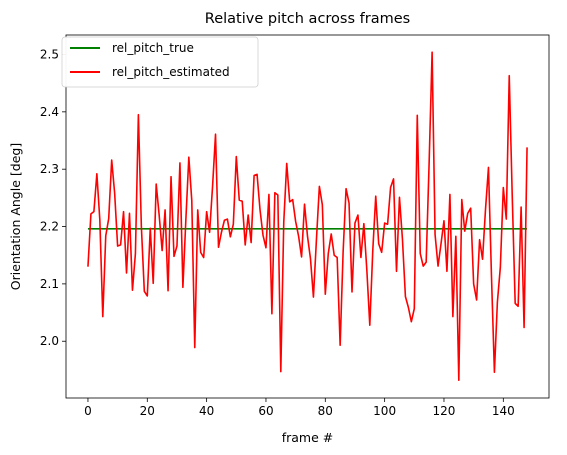  What do you see at coordinates (49, 169) in the screenshot?
I see `y-tick-label: 2.3` at bounding box center [49, 169].